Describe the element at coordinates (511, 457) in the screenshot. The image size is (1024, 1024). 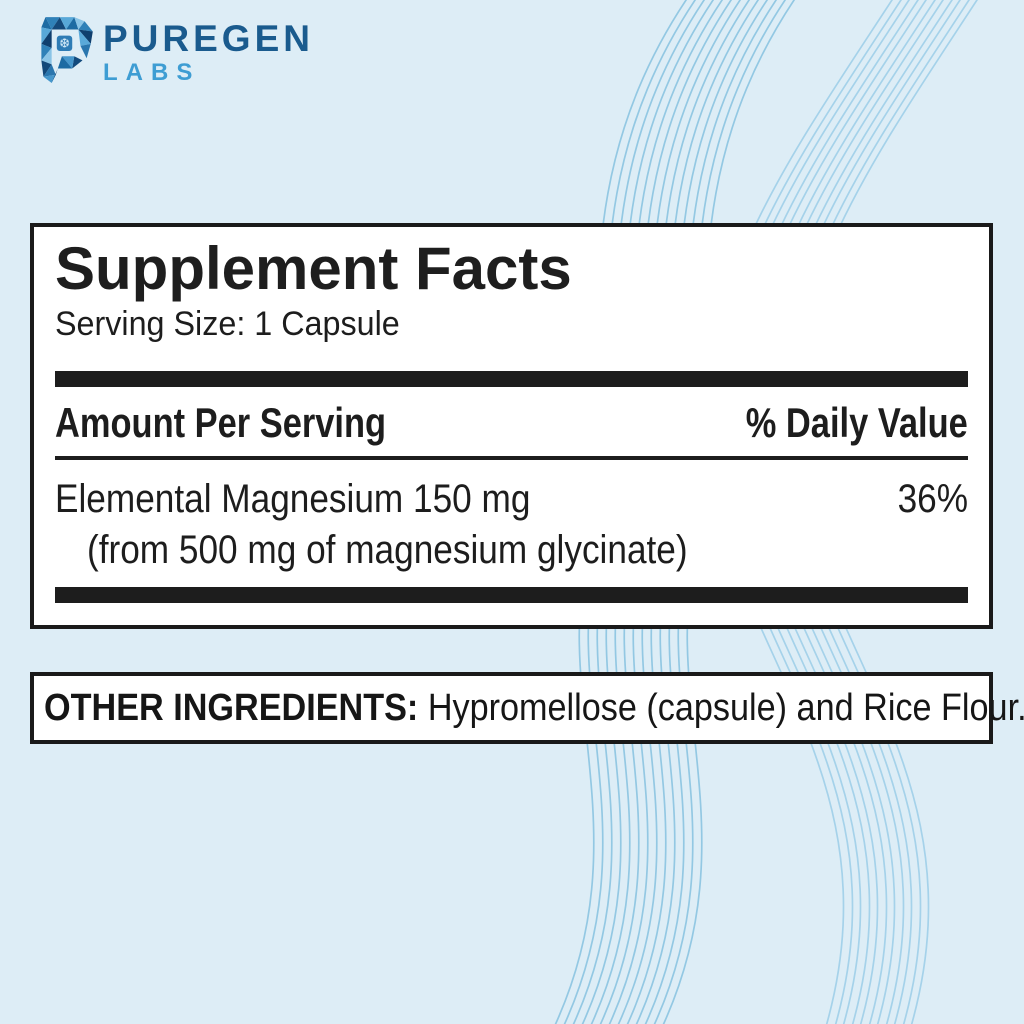
I see `divider-thin` at that location.